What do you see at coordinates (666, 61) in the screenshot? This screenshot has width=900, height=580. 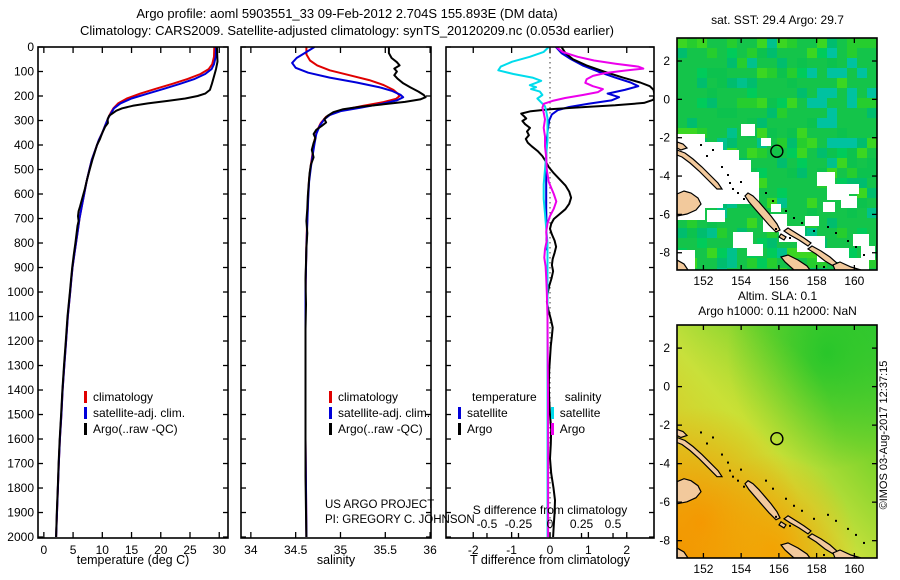 I see `svg-text: 2` at bounding box center [666, 61].